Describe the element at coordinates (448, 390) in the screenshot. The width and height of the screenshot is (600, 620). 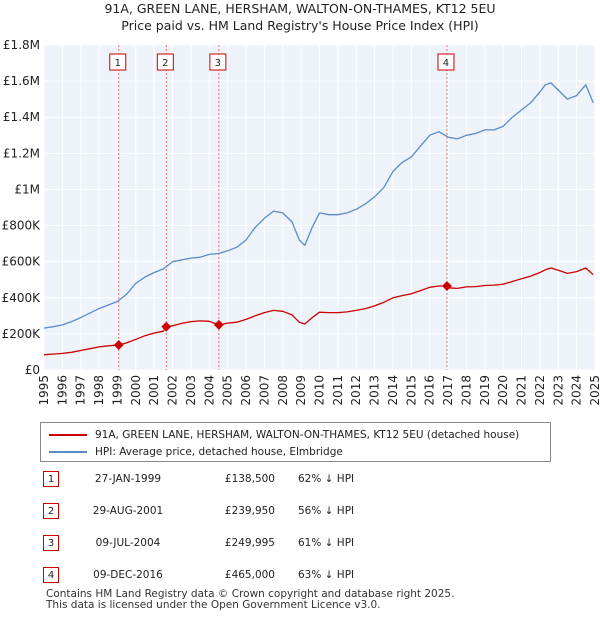
I see `x-tick-label: 2017` at that location.